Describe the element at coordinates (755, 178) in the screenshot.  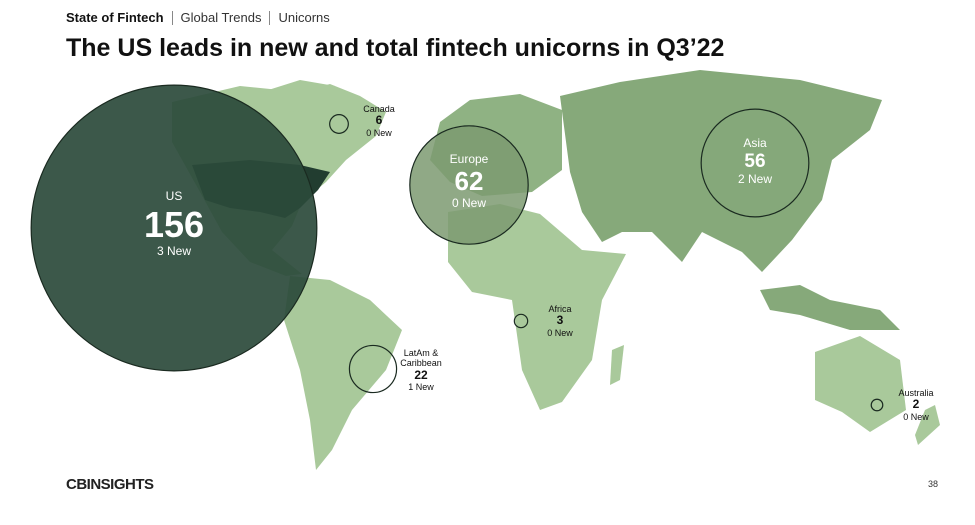
I see `region-new: 2 New` at that location.